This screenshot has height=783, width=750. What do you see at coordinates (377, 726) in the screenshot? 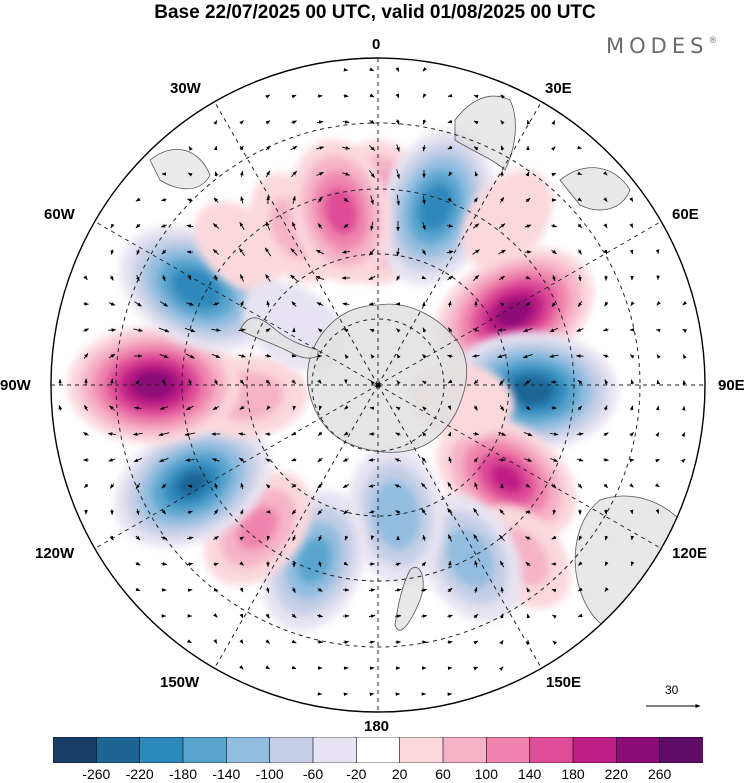
I see `lon-label-180: 180` at bounding box center [377, 726].